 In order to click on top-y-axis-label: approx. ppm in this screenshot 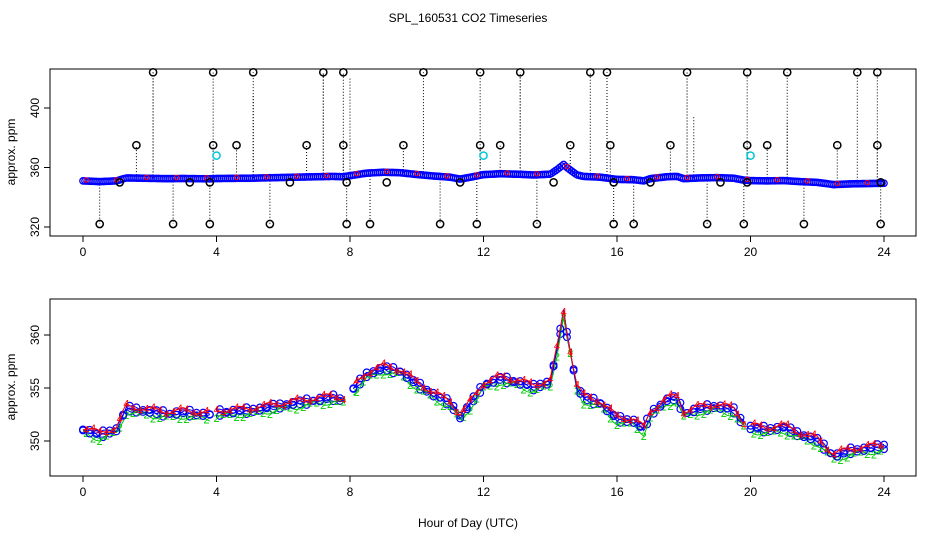, I will do `click(11, 152)`.